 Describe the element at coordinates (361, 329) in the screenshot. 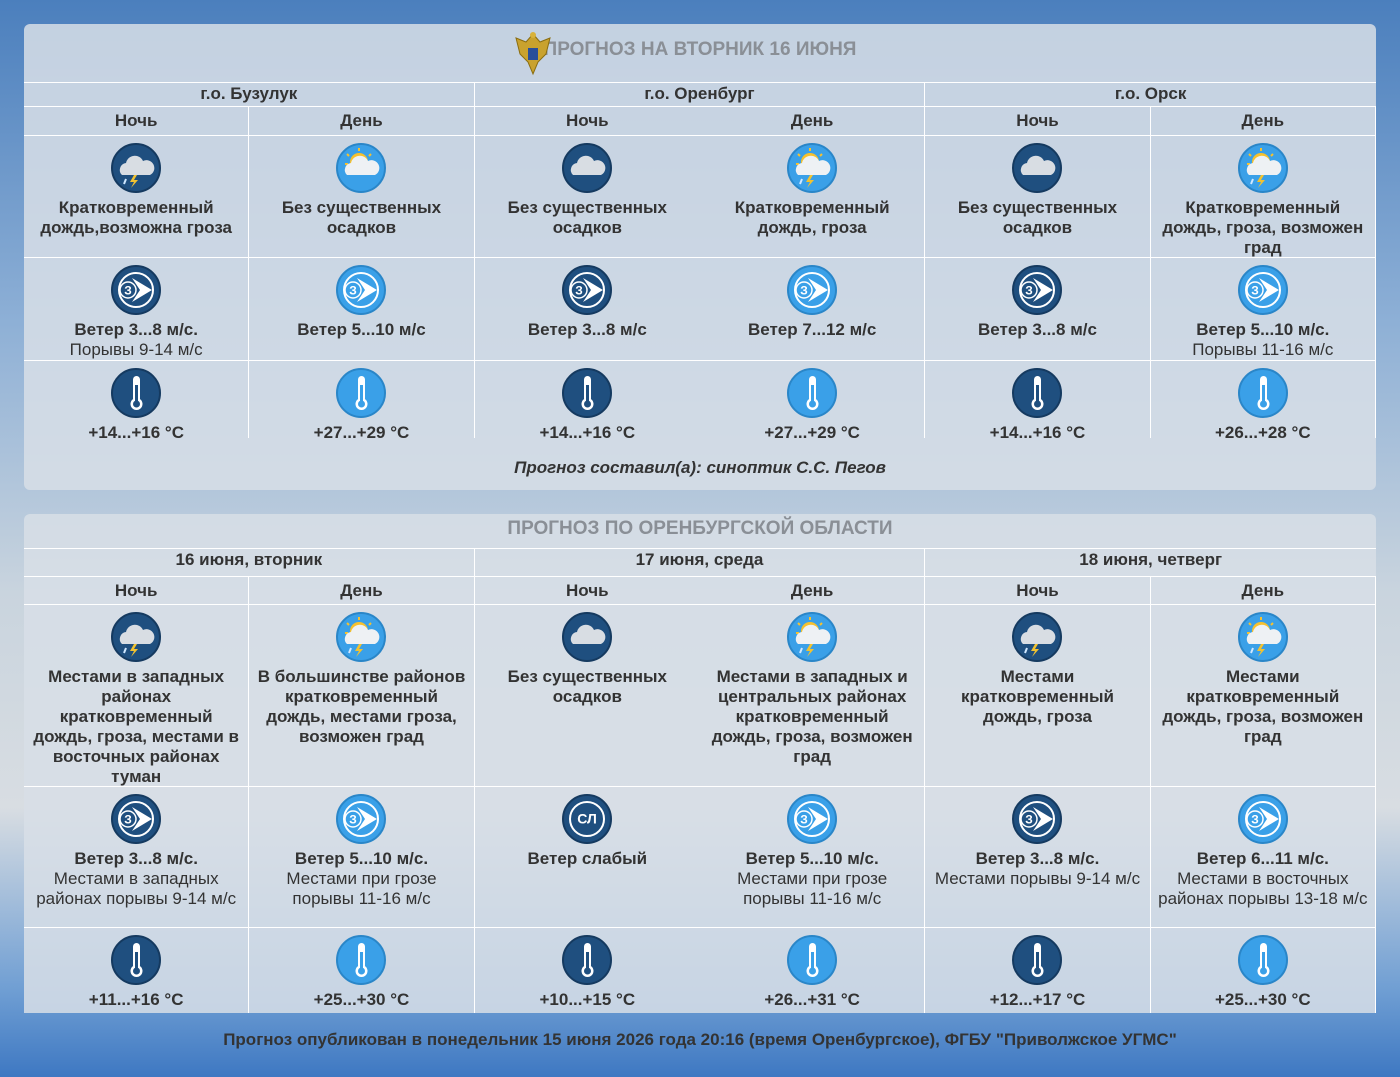

I see `wind-speed: Ветер 5...10 м/с` at that location.